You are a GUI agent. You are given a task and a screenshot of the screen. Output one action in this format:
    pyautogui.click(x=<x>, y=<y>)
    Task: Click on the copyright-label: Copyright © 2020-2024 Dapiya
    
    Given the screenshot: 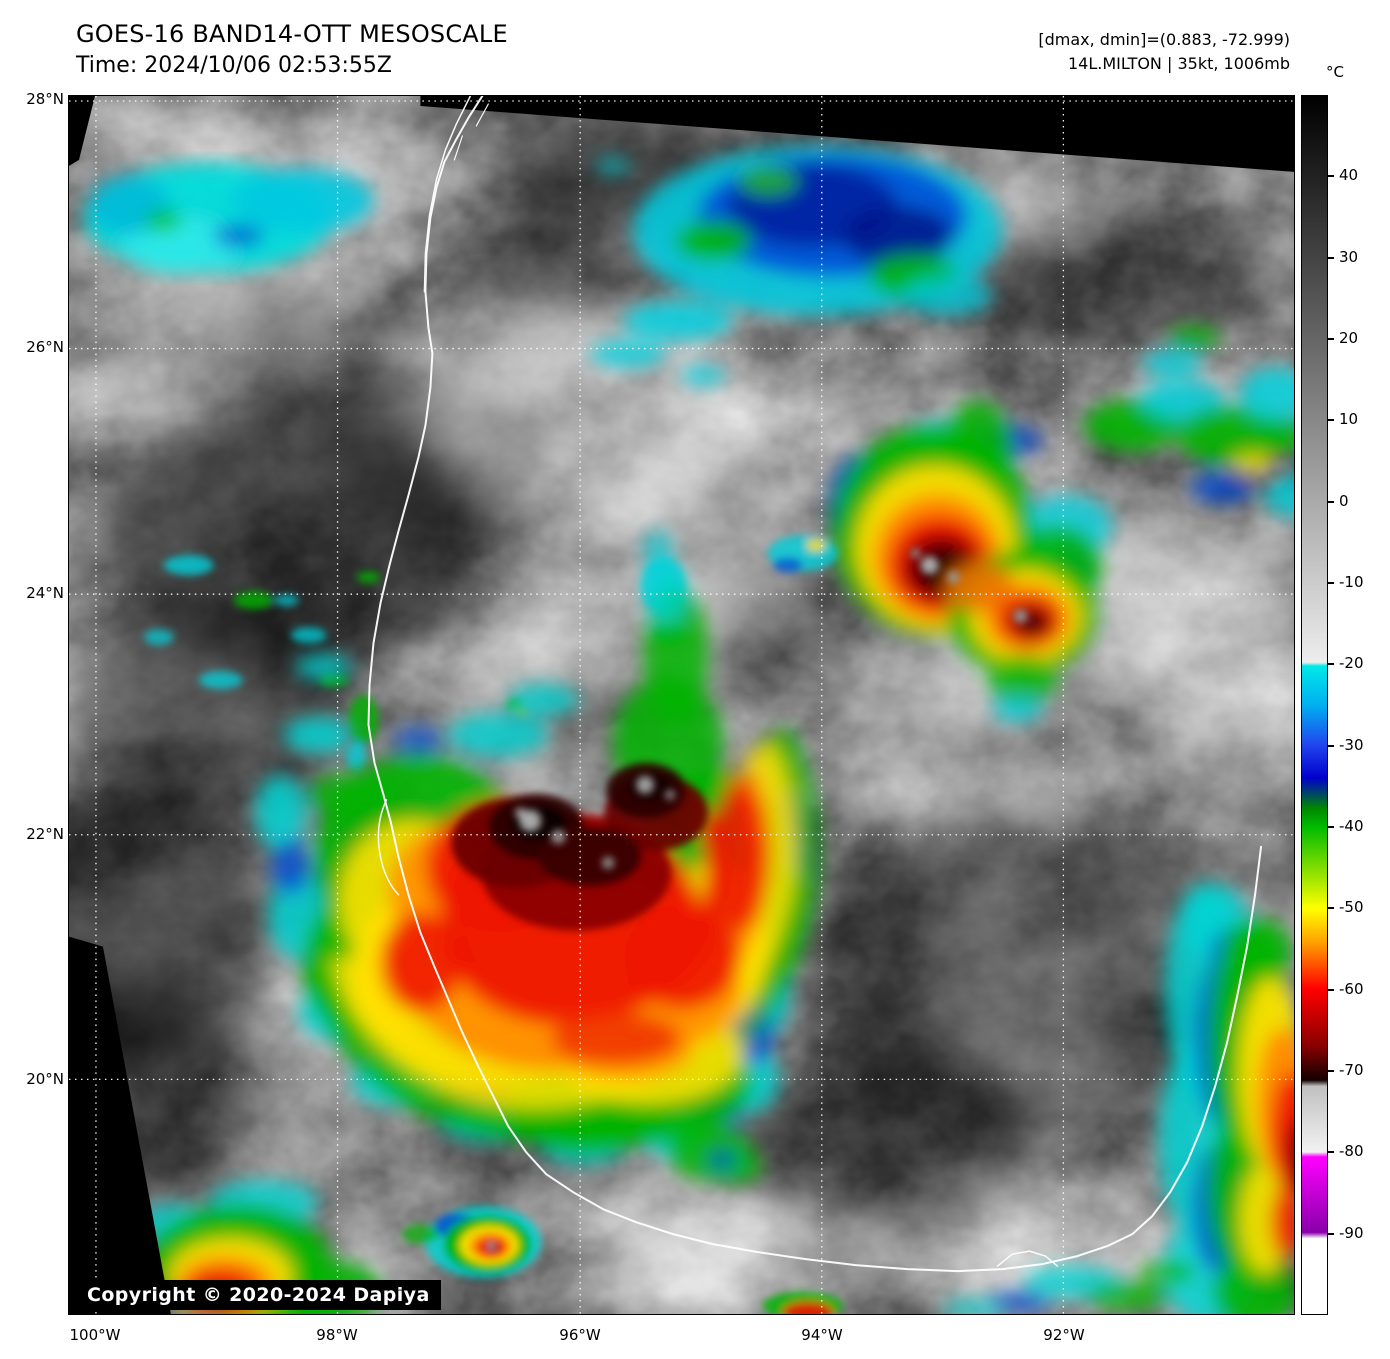 What is the action you would take?
    pyautogui.click(x=258, y=1295)
    